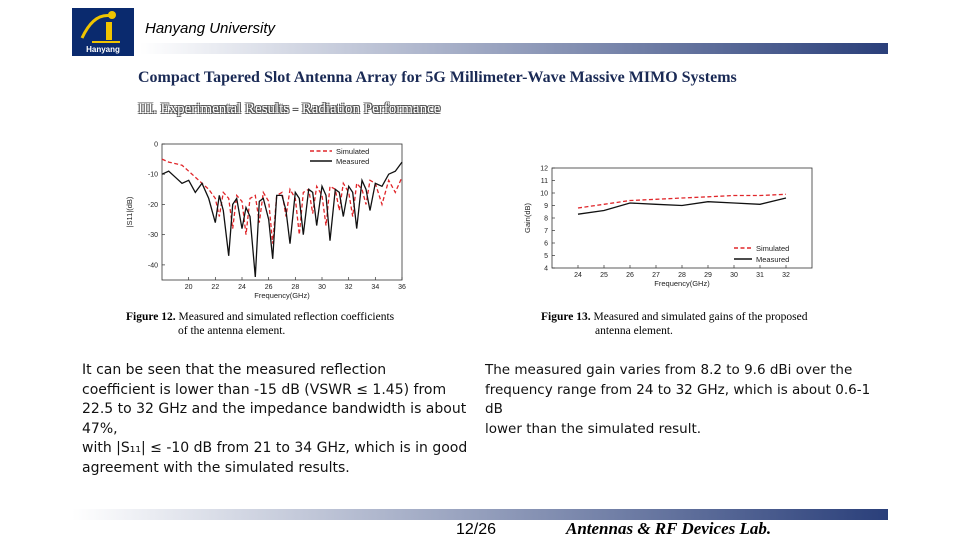 This screenshot has height=540, width=960. Describe the element at coordinates (232, 331) in the screenshot. I see `figure-12-caption-line2: of the antenna element.` at that location.